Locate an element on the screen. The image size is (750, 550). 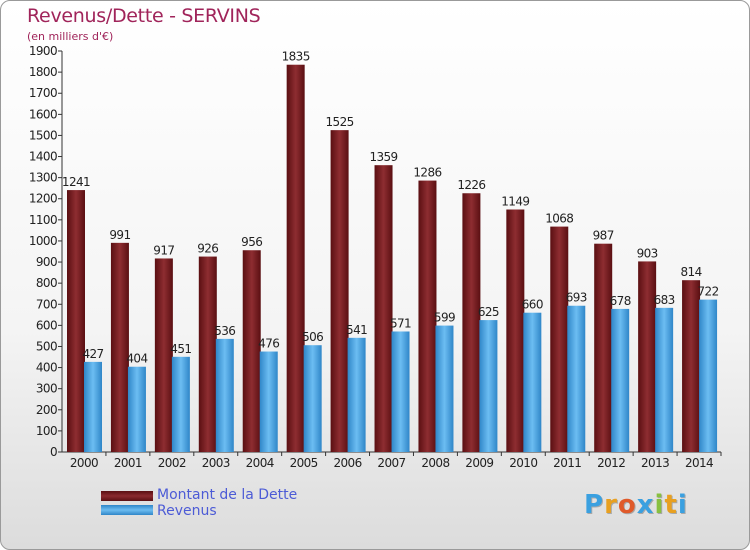
revenus-value-label: 536 is located at coordinates (224, 331).